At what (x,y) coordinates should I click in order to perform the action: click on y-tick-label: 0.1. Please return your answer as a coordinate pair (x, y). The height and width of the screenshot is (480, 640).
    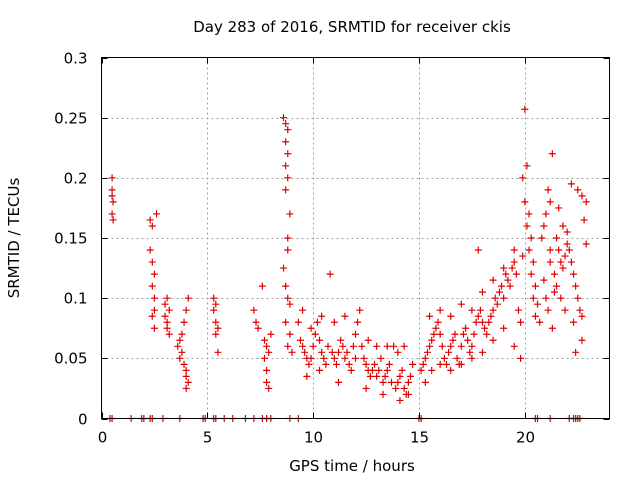
    Looking at the image, I should click on (76, 299).